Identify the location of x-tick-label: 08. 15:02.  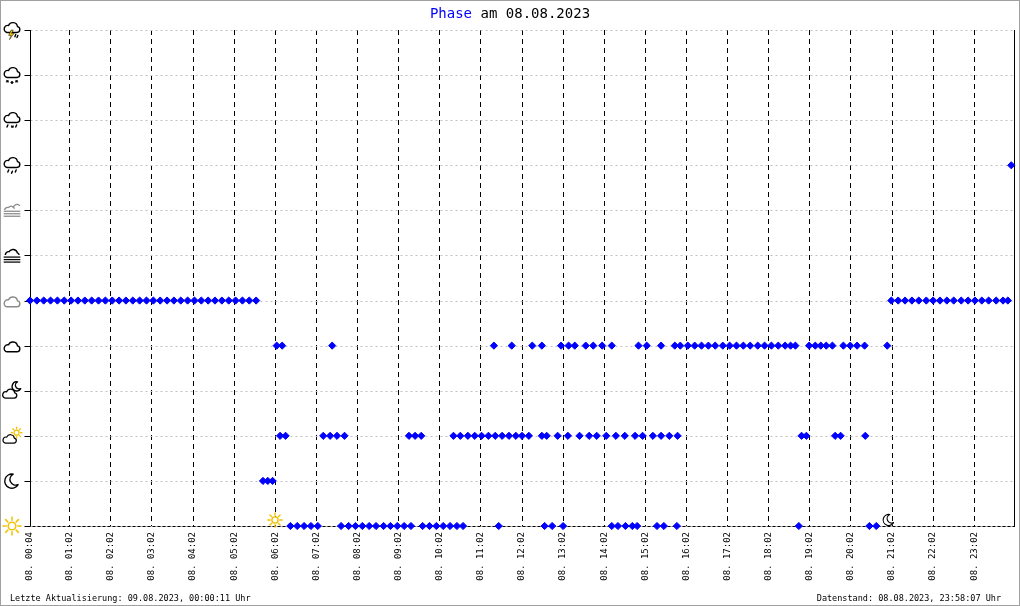
(644, 556).